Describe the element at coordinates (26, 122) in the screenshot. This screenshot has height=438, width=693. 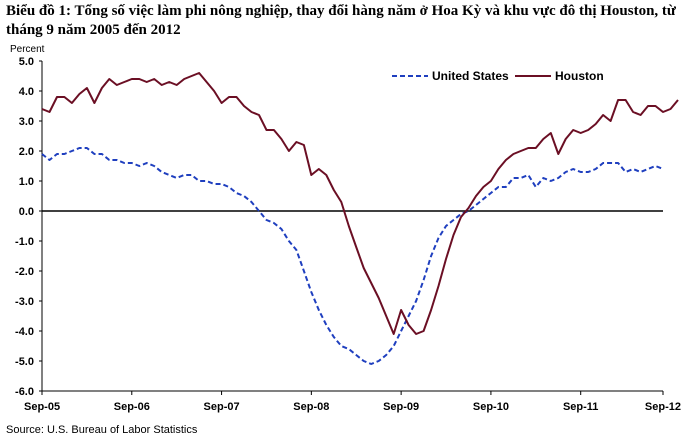
I see `y-tick-label: 3.0` at that location.